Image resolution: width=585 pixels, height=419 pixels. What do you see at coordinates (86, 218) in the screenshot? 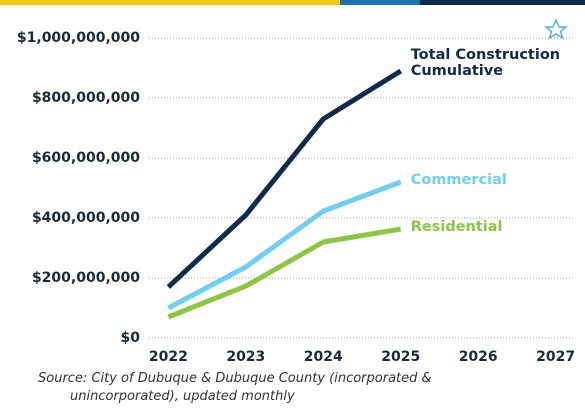
I see `y-tick-label: $400,000,000` at bounding box center [86, 218].